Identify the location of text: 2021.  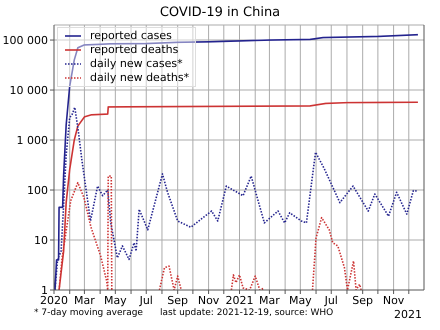
(408, 314).